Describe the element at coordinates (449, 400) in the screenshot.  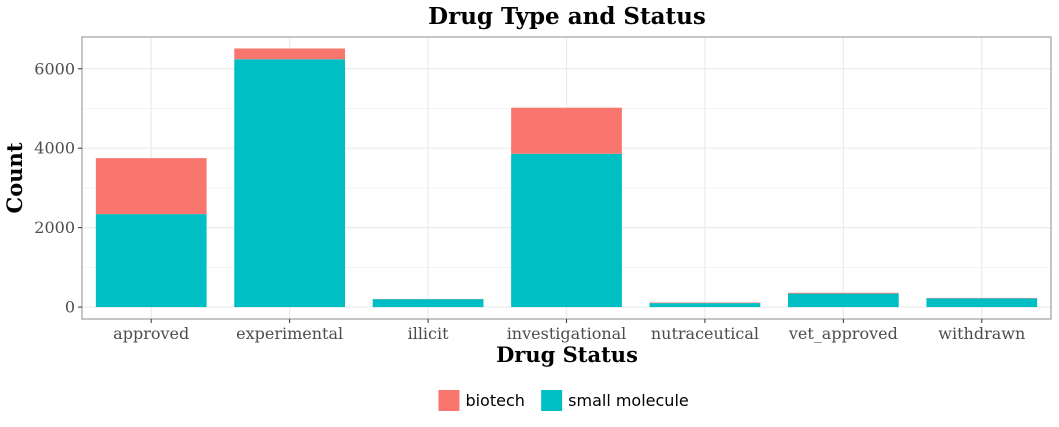
I see `legend-key-biotech` at that location.